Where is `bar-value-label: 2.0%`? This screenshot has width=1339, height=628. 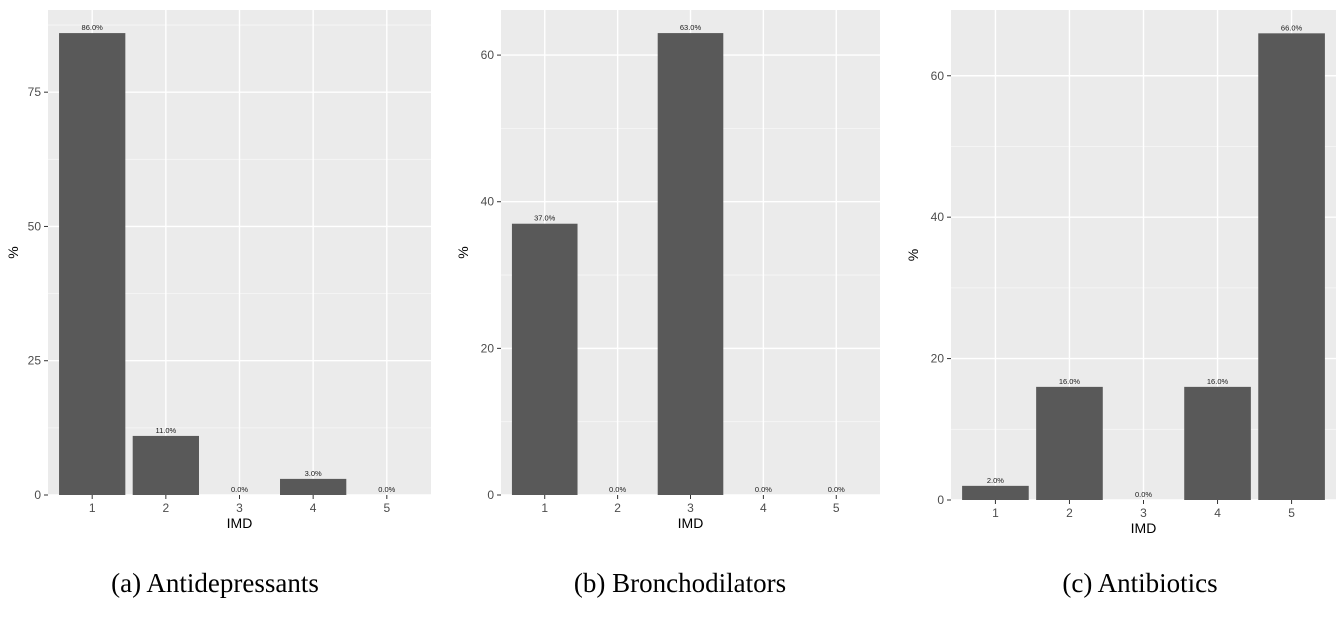 bar-value-label: 2.0% is located at coordinates (995, 480).